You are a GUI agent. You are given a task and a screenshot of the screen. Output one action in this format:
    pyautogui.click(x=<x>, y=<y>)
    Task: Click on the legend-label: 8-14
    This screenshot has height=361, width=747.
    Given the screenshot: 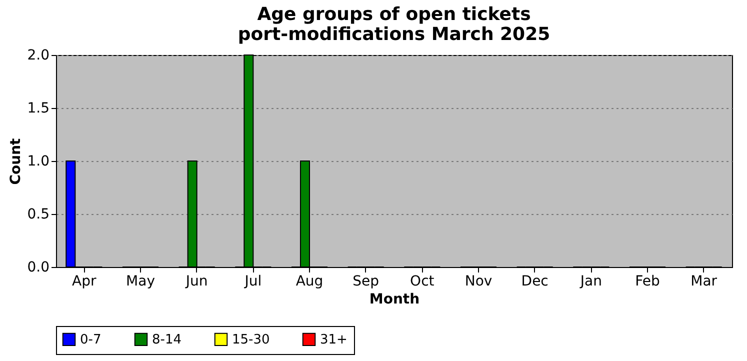 What is the action you would take?
    pyautogui.click(x=167, y=340)
    